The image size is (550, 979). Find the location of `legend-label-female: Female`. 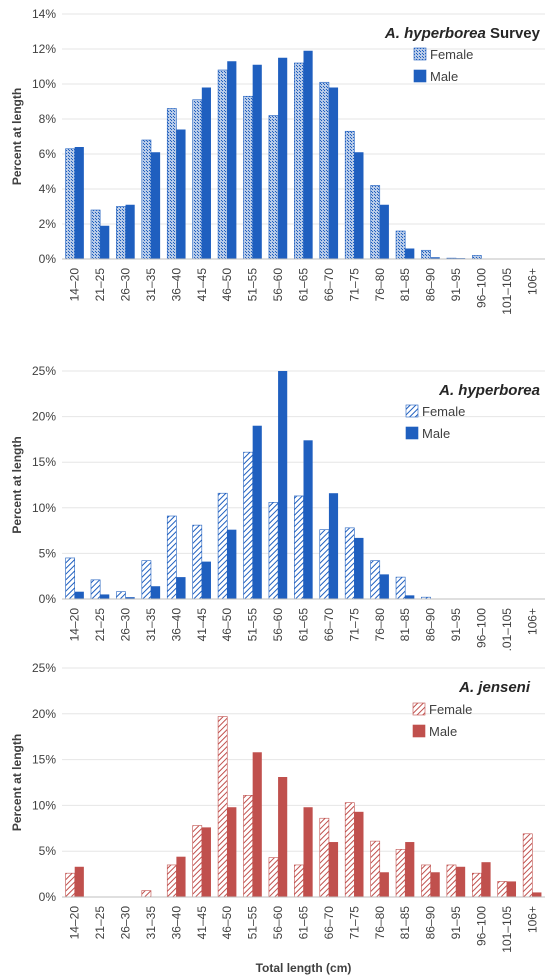

legend-label-female: Female is located at coordinates (451, 54).